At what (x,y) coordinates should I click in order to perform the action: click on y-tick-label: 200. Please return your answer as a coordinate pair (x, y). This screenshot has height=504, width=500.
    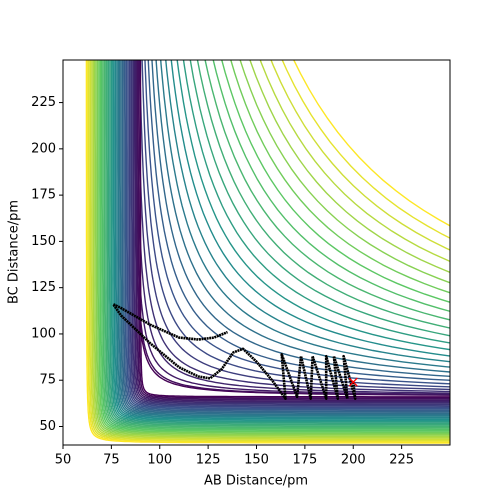
    Looking at the image, I should click on (43, 148).